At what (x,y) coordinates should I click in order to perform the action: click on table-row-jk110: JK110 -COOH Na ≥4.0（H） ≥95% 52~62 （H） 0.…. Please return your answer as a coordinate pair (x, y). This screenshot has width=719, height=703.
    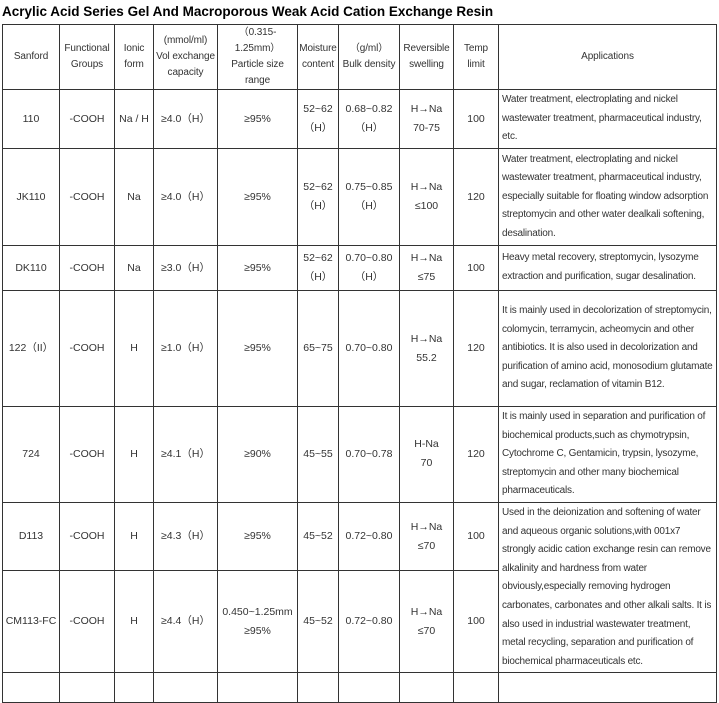
    Looking at the image, I should click on (359, 197).